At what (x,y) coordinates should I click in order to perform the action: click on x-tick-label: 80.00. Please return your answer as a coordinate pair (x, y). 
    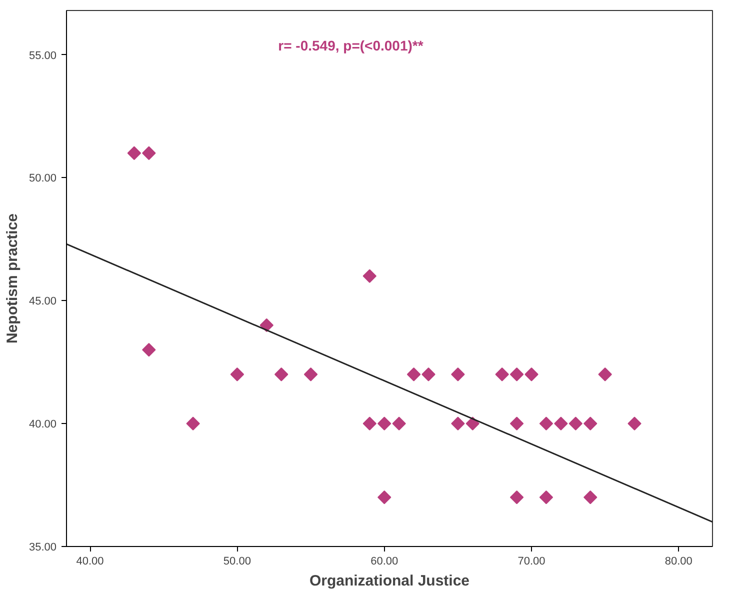
    Looking at the image, I should click on (678, 562).